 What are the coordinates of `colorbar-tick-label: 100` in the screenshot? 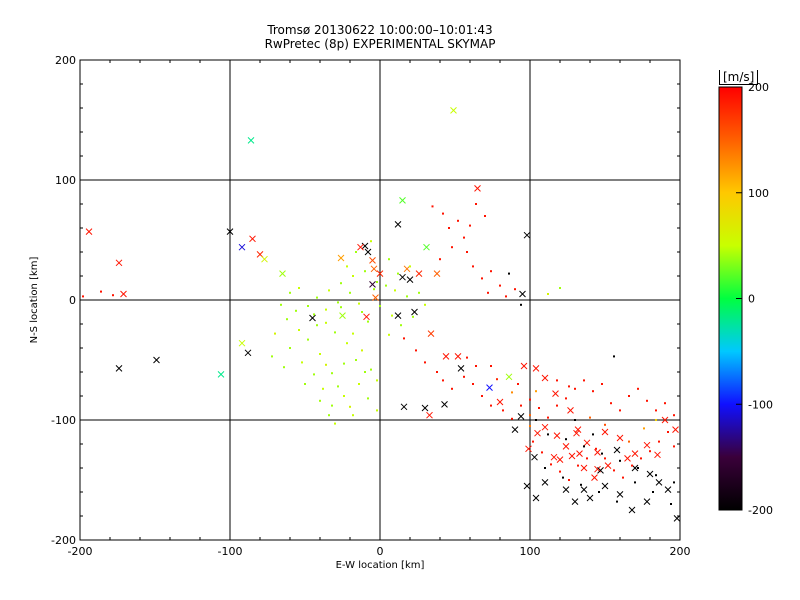 It's located at (758, 193).